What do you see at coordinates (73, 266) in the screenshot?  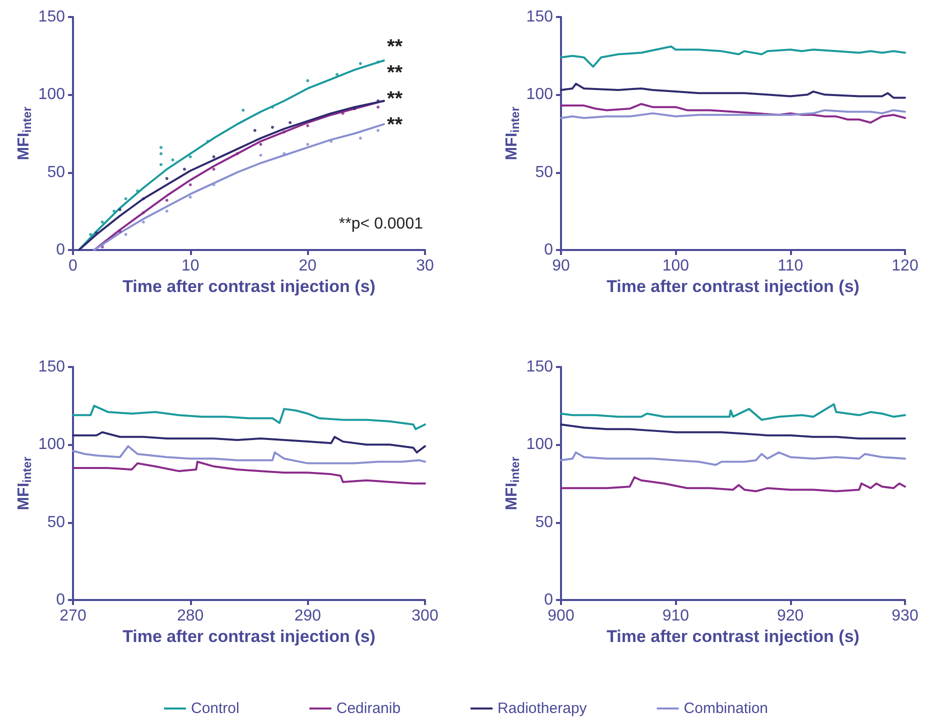 I see `x-tick-label: 0` at bounding box center [73, 266].